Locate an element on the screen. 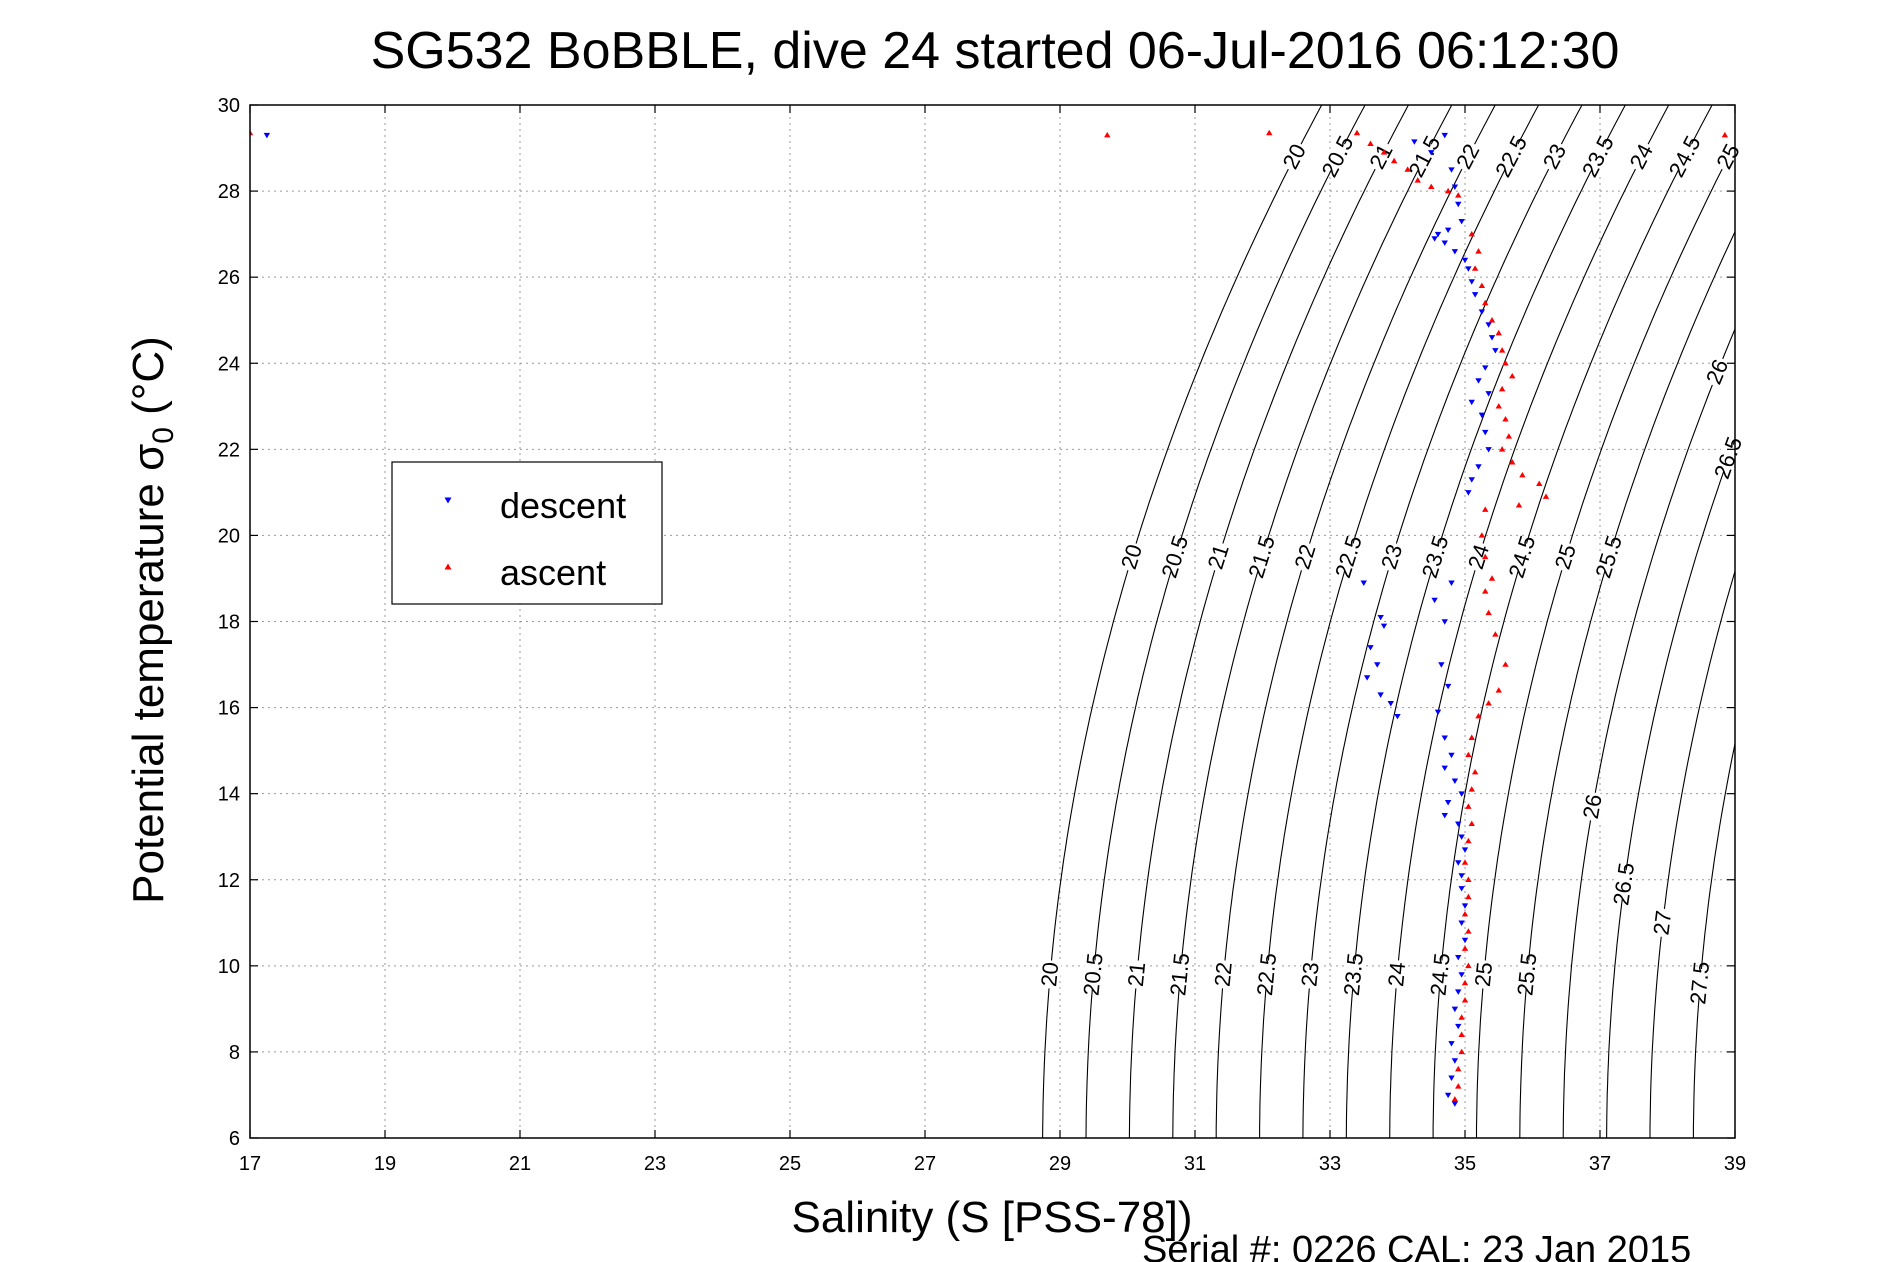 Image resolution: width=1891 pixels, height=1262 pixels. x-axis-label: Salinity (S [PSS-78]) is located at coordinates (991, 1217).